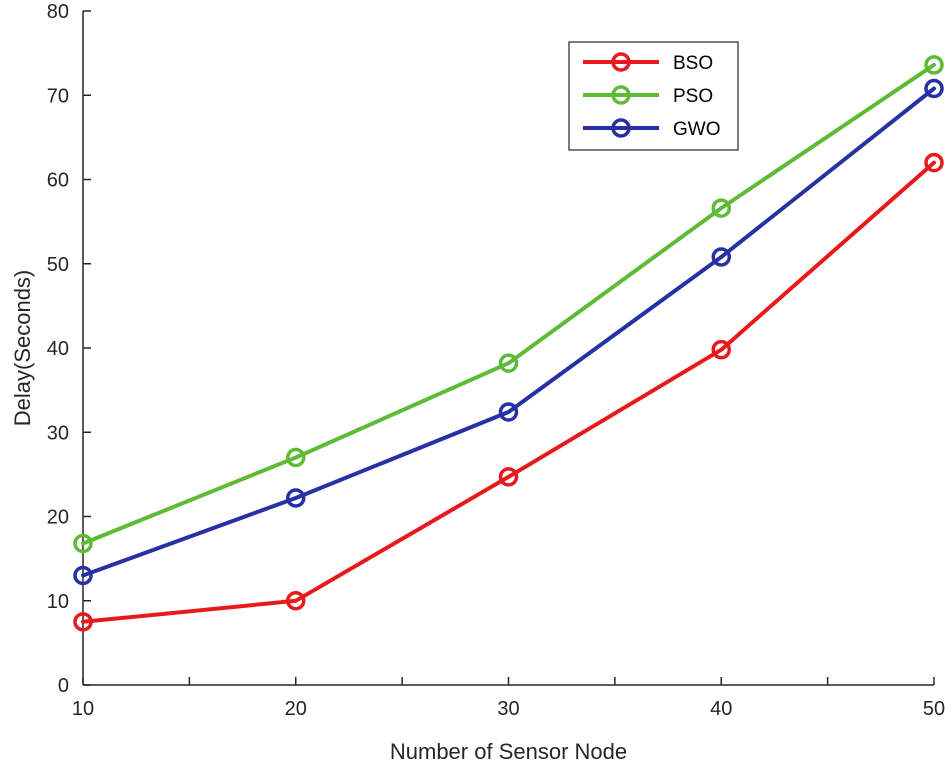 This screenshot has width=950, height=767. Describe the element at coordinates (58, 602) in the screenshot. I see `y-tick-label: 10` at that location.